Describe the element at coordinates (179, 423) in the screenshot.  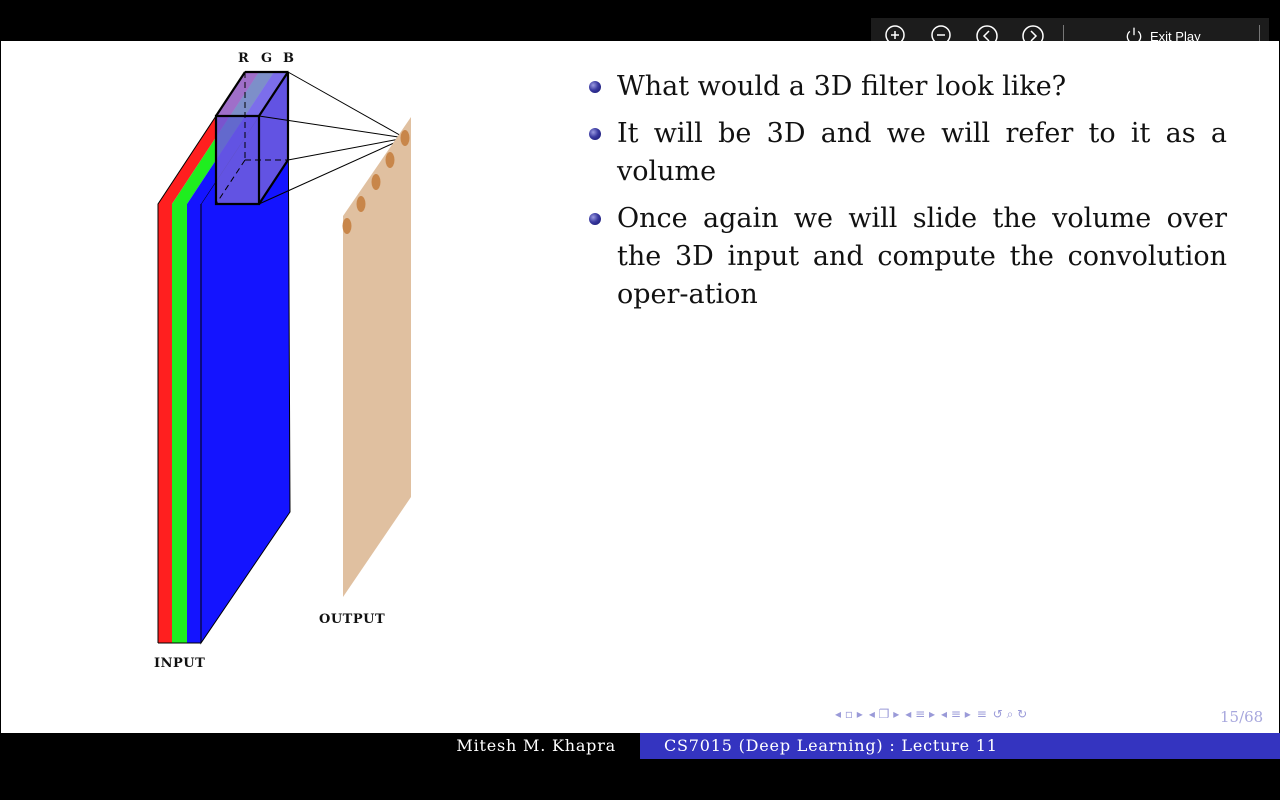
I see `input-front-green` at that location.